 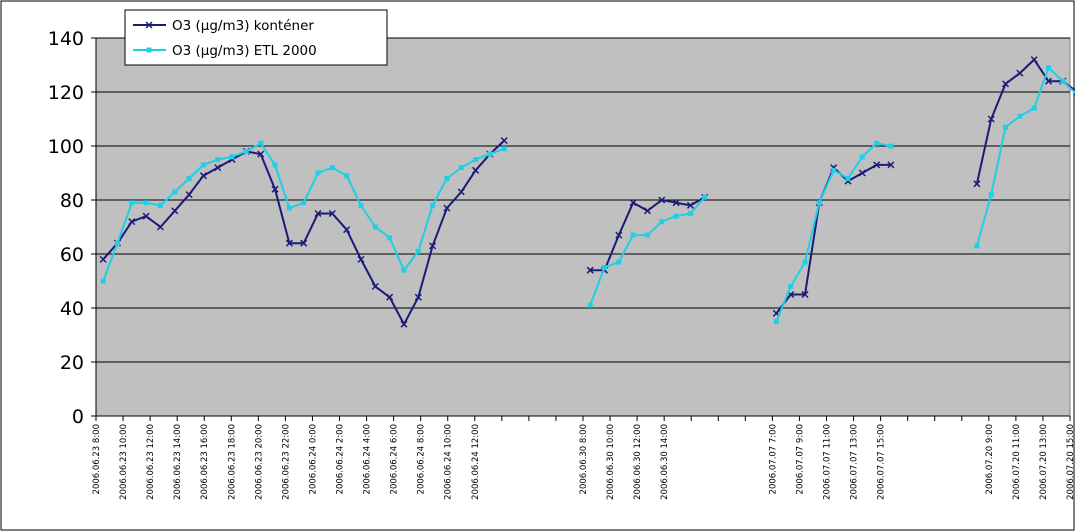 I want to click on legend: O3 (µg/m3) konténer O3 (µg/m3) ETL 2000, so click(x=256, y=37).